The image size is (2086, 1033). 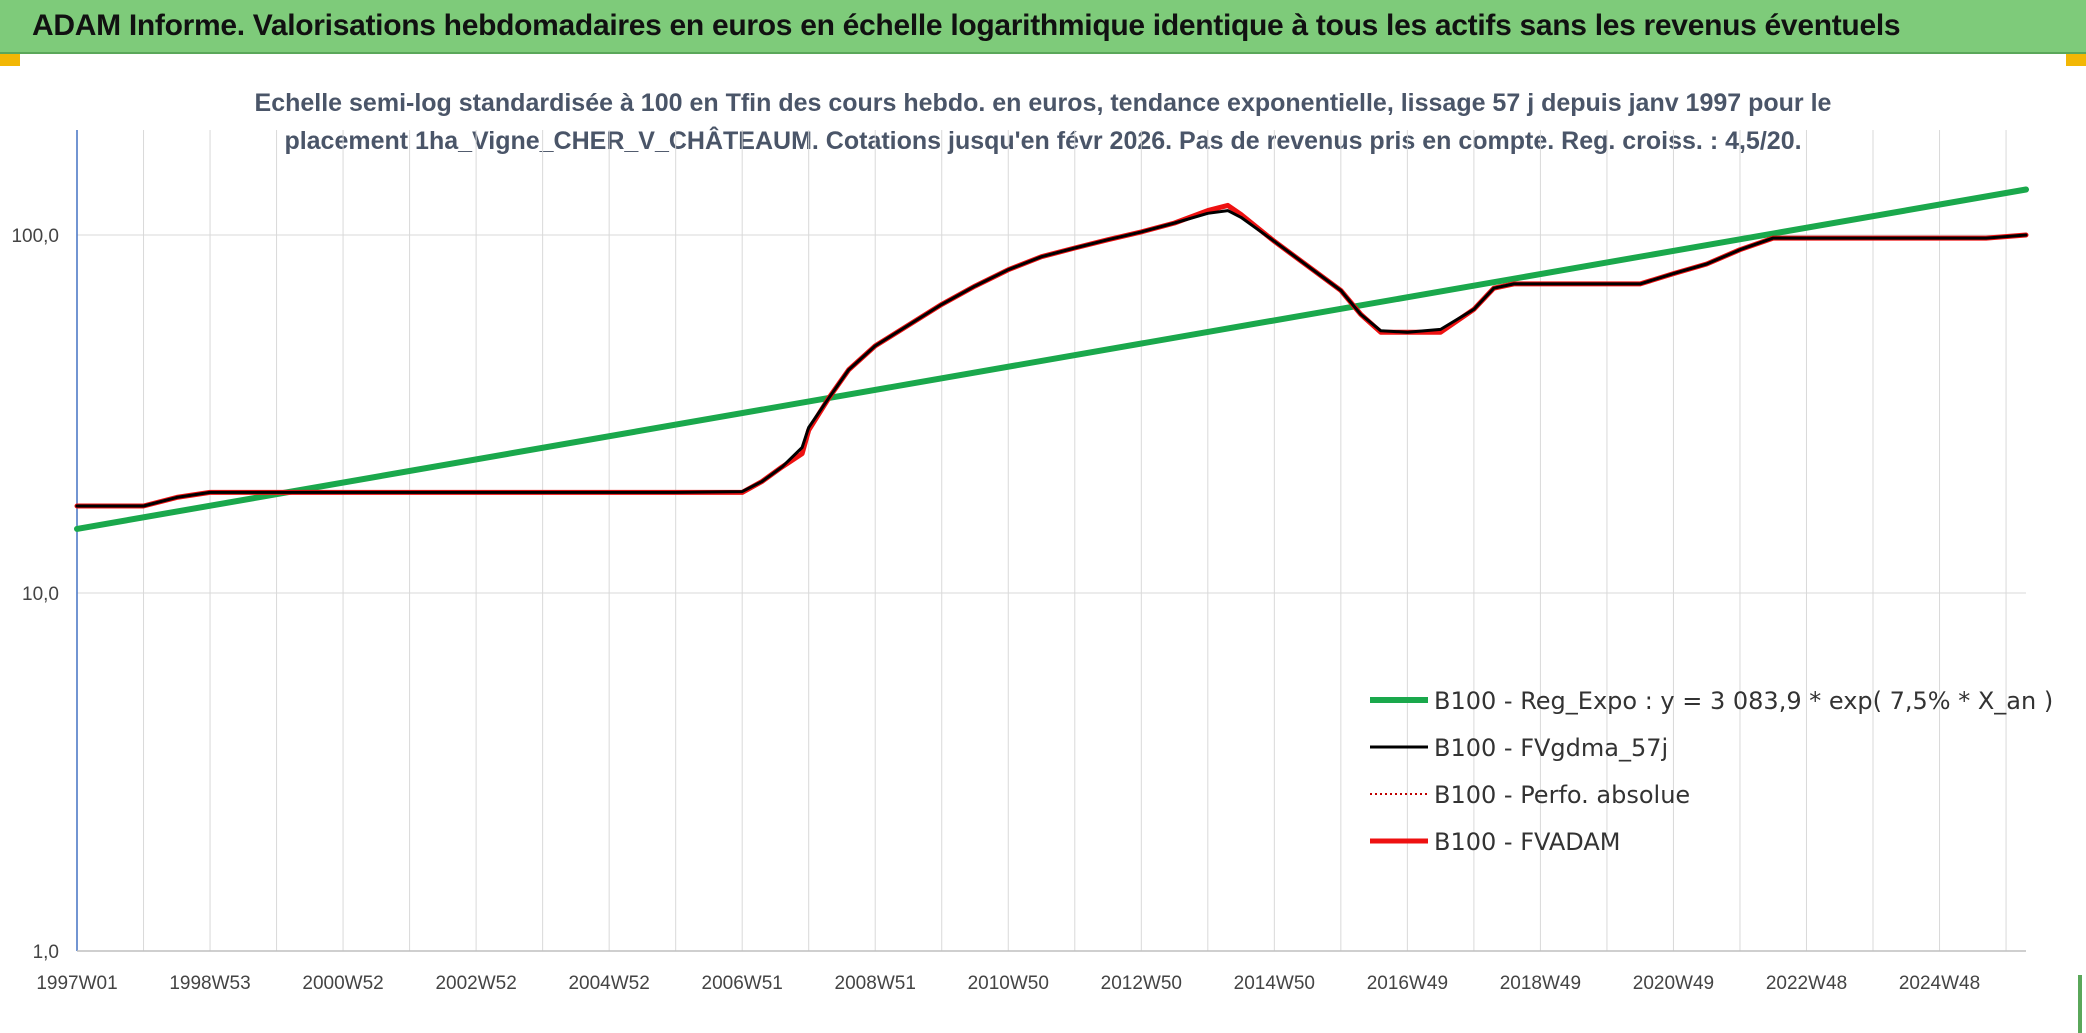 What do you see at coordinates (1527, 842) in the screenshot?
I see `legend-label-fvadam: B100 - FVADAM` at bounding box center [1527, 842].